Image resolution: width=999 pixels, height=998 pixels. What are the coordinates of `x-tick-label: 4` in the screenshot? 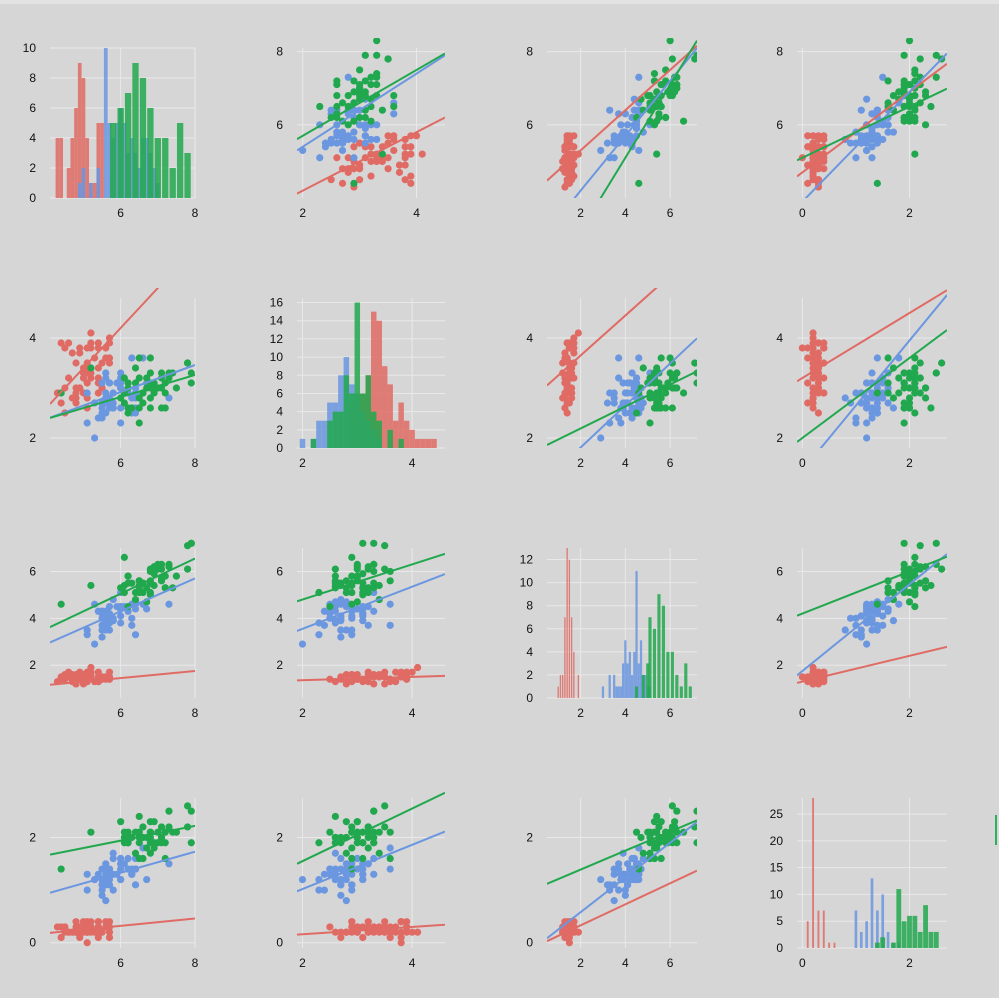 It's located at (625, 463).